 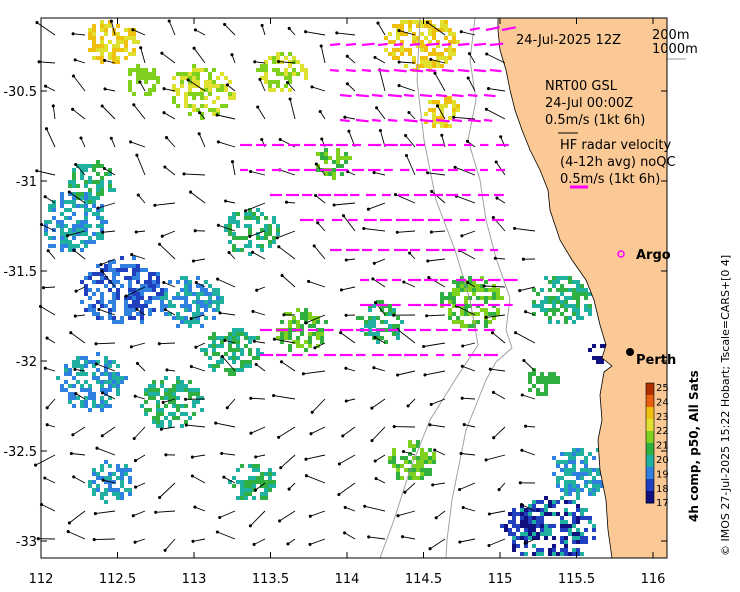 What do you see at coordinates (368, 44) in the screenshot?
I see `hf-arrow` at bounding box center [368, 44].